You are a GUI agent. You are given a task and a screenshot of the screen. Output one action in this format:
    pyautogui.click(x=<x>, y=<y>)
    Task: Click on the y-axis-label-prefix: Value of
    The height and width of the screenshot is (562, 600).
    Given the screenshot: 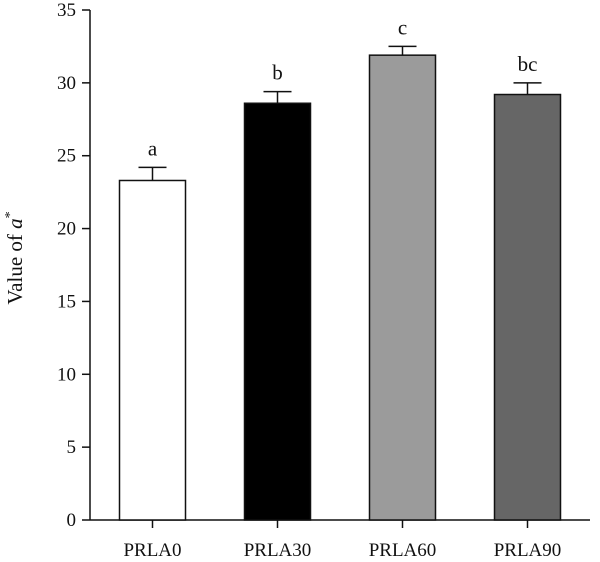 What is the action you would take?
    pyautogui.click(x=15, y=267)
    